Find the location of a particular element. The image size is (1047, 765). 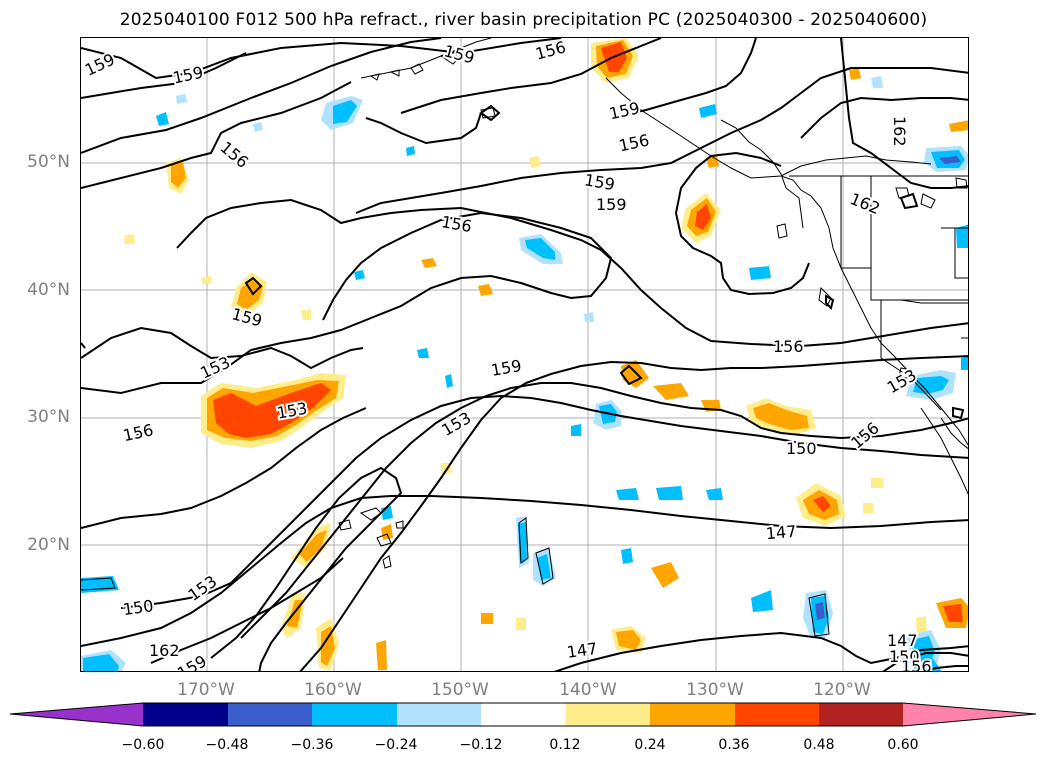

colorbar is located at coordinates (523, 714).